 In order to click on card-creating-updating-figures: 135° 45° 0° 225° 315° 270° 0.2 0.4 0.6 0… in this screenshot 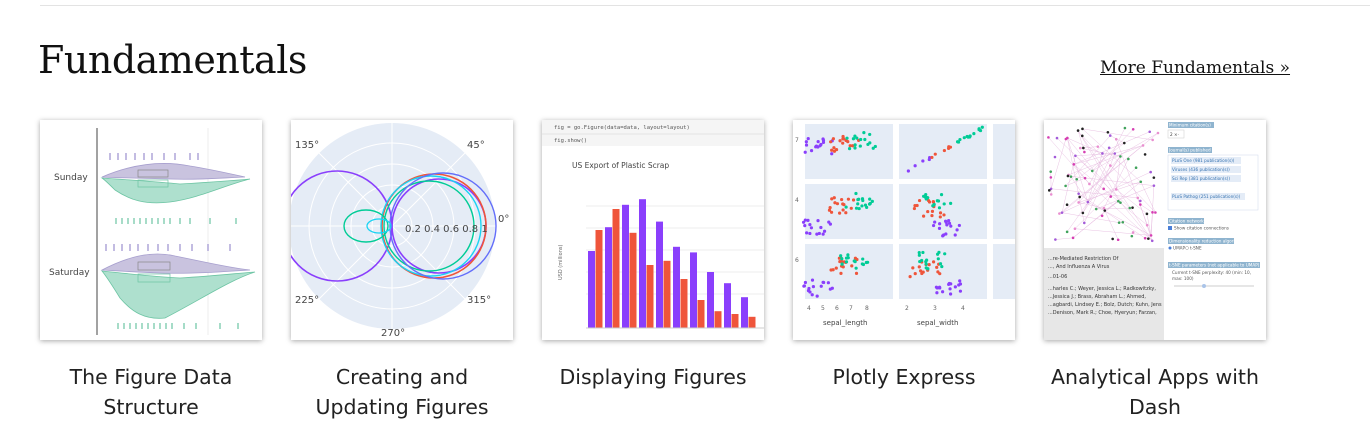, I will do `click(402, 271)`.